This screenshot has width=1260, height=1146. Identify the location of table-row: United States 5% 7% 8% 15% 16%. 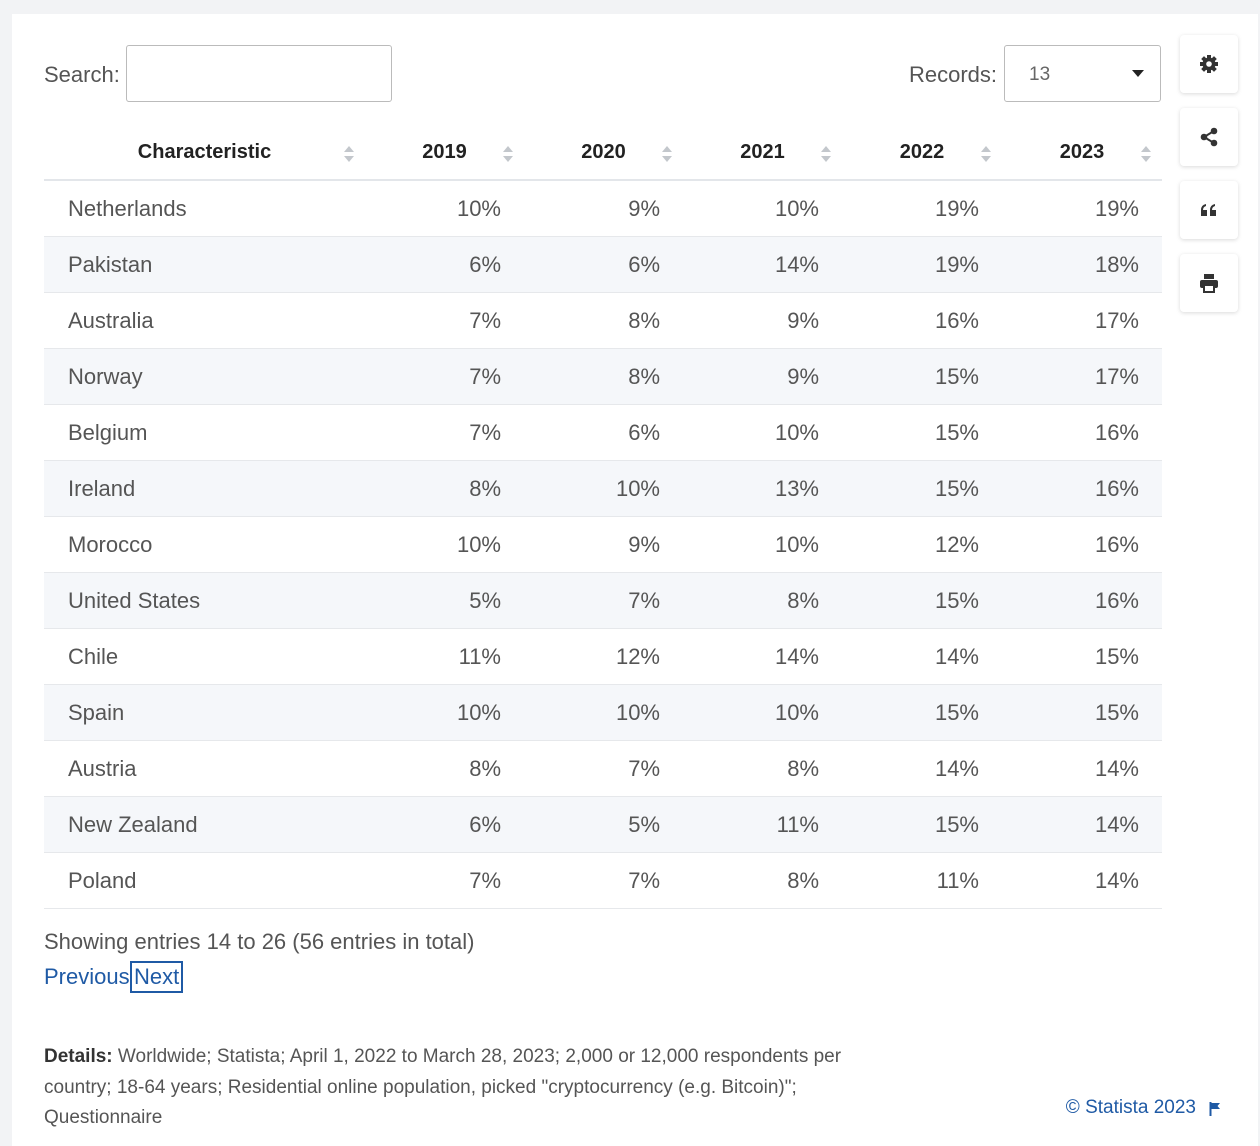
(603, 600).